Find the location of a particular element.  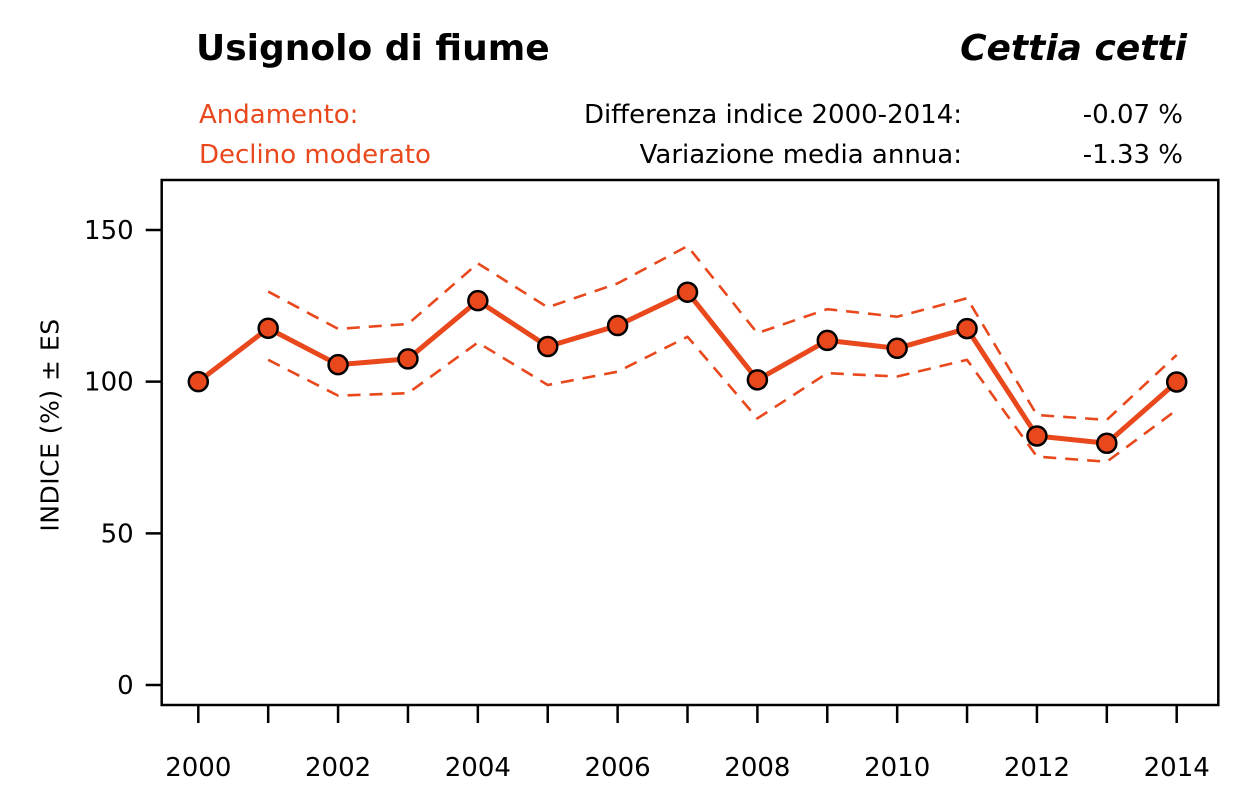

index-difference-value: -0.07 % is located at coordinates (1132, 115).